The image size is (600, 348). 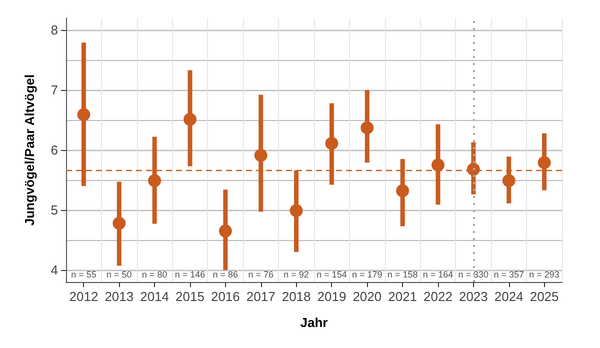 What do you see at coordinates (225, 275) in the screenshot?
I see `annotation: n = 86` at bounding box center [225, 275].